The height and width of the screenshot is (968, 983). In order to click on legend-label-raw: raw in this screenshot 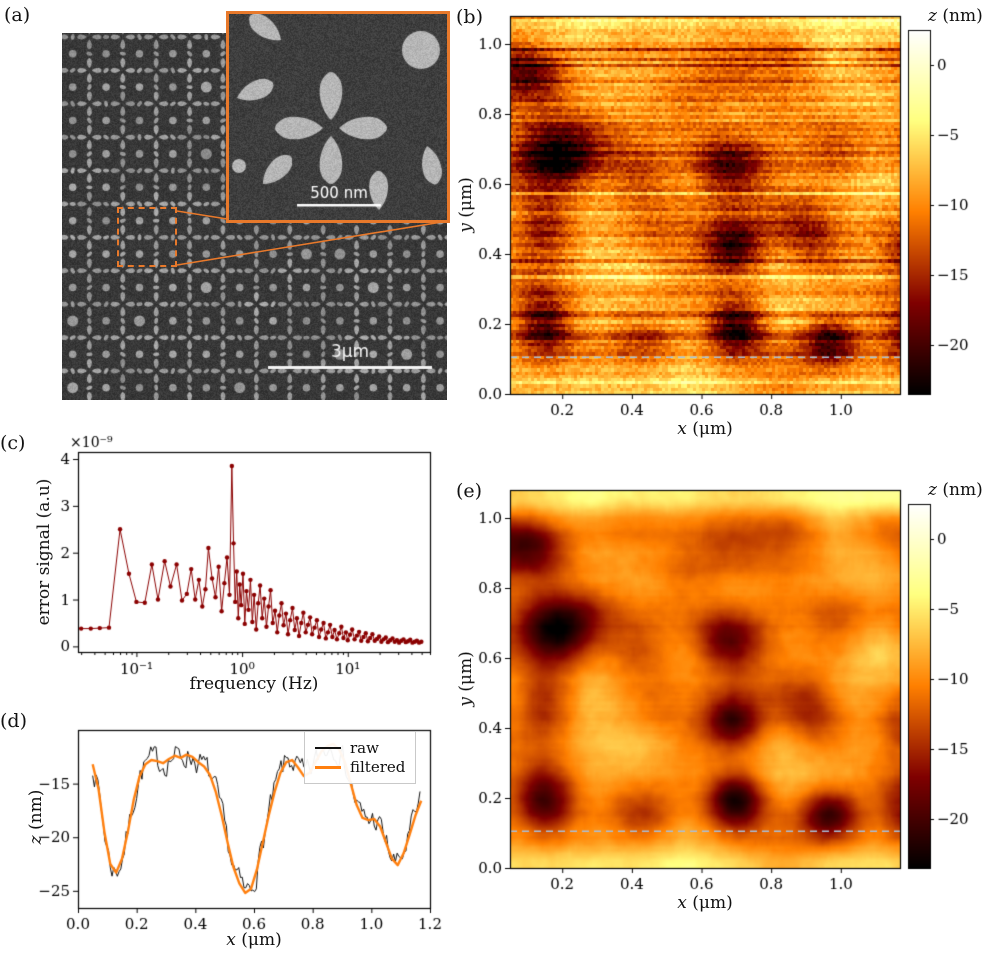, I will do `click(364, 748)`.